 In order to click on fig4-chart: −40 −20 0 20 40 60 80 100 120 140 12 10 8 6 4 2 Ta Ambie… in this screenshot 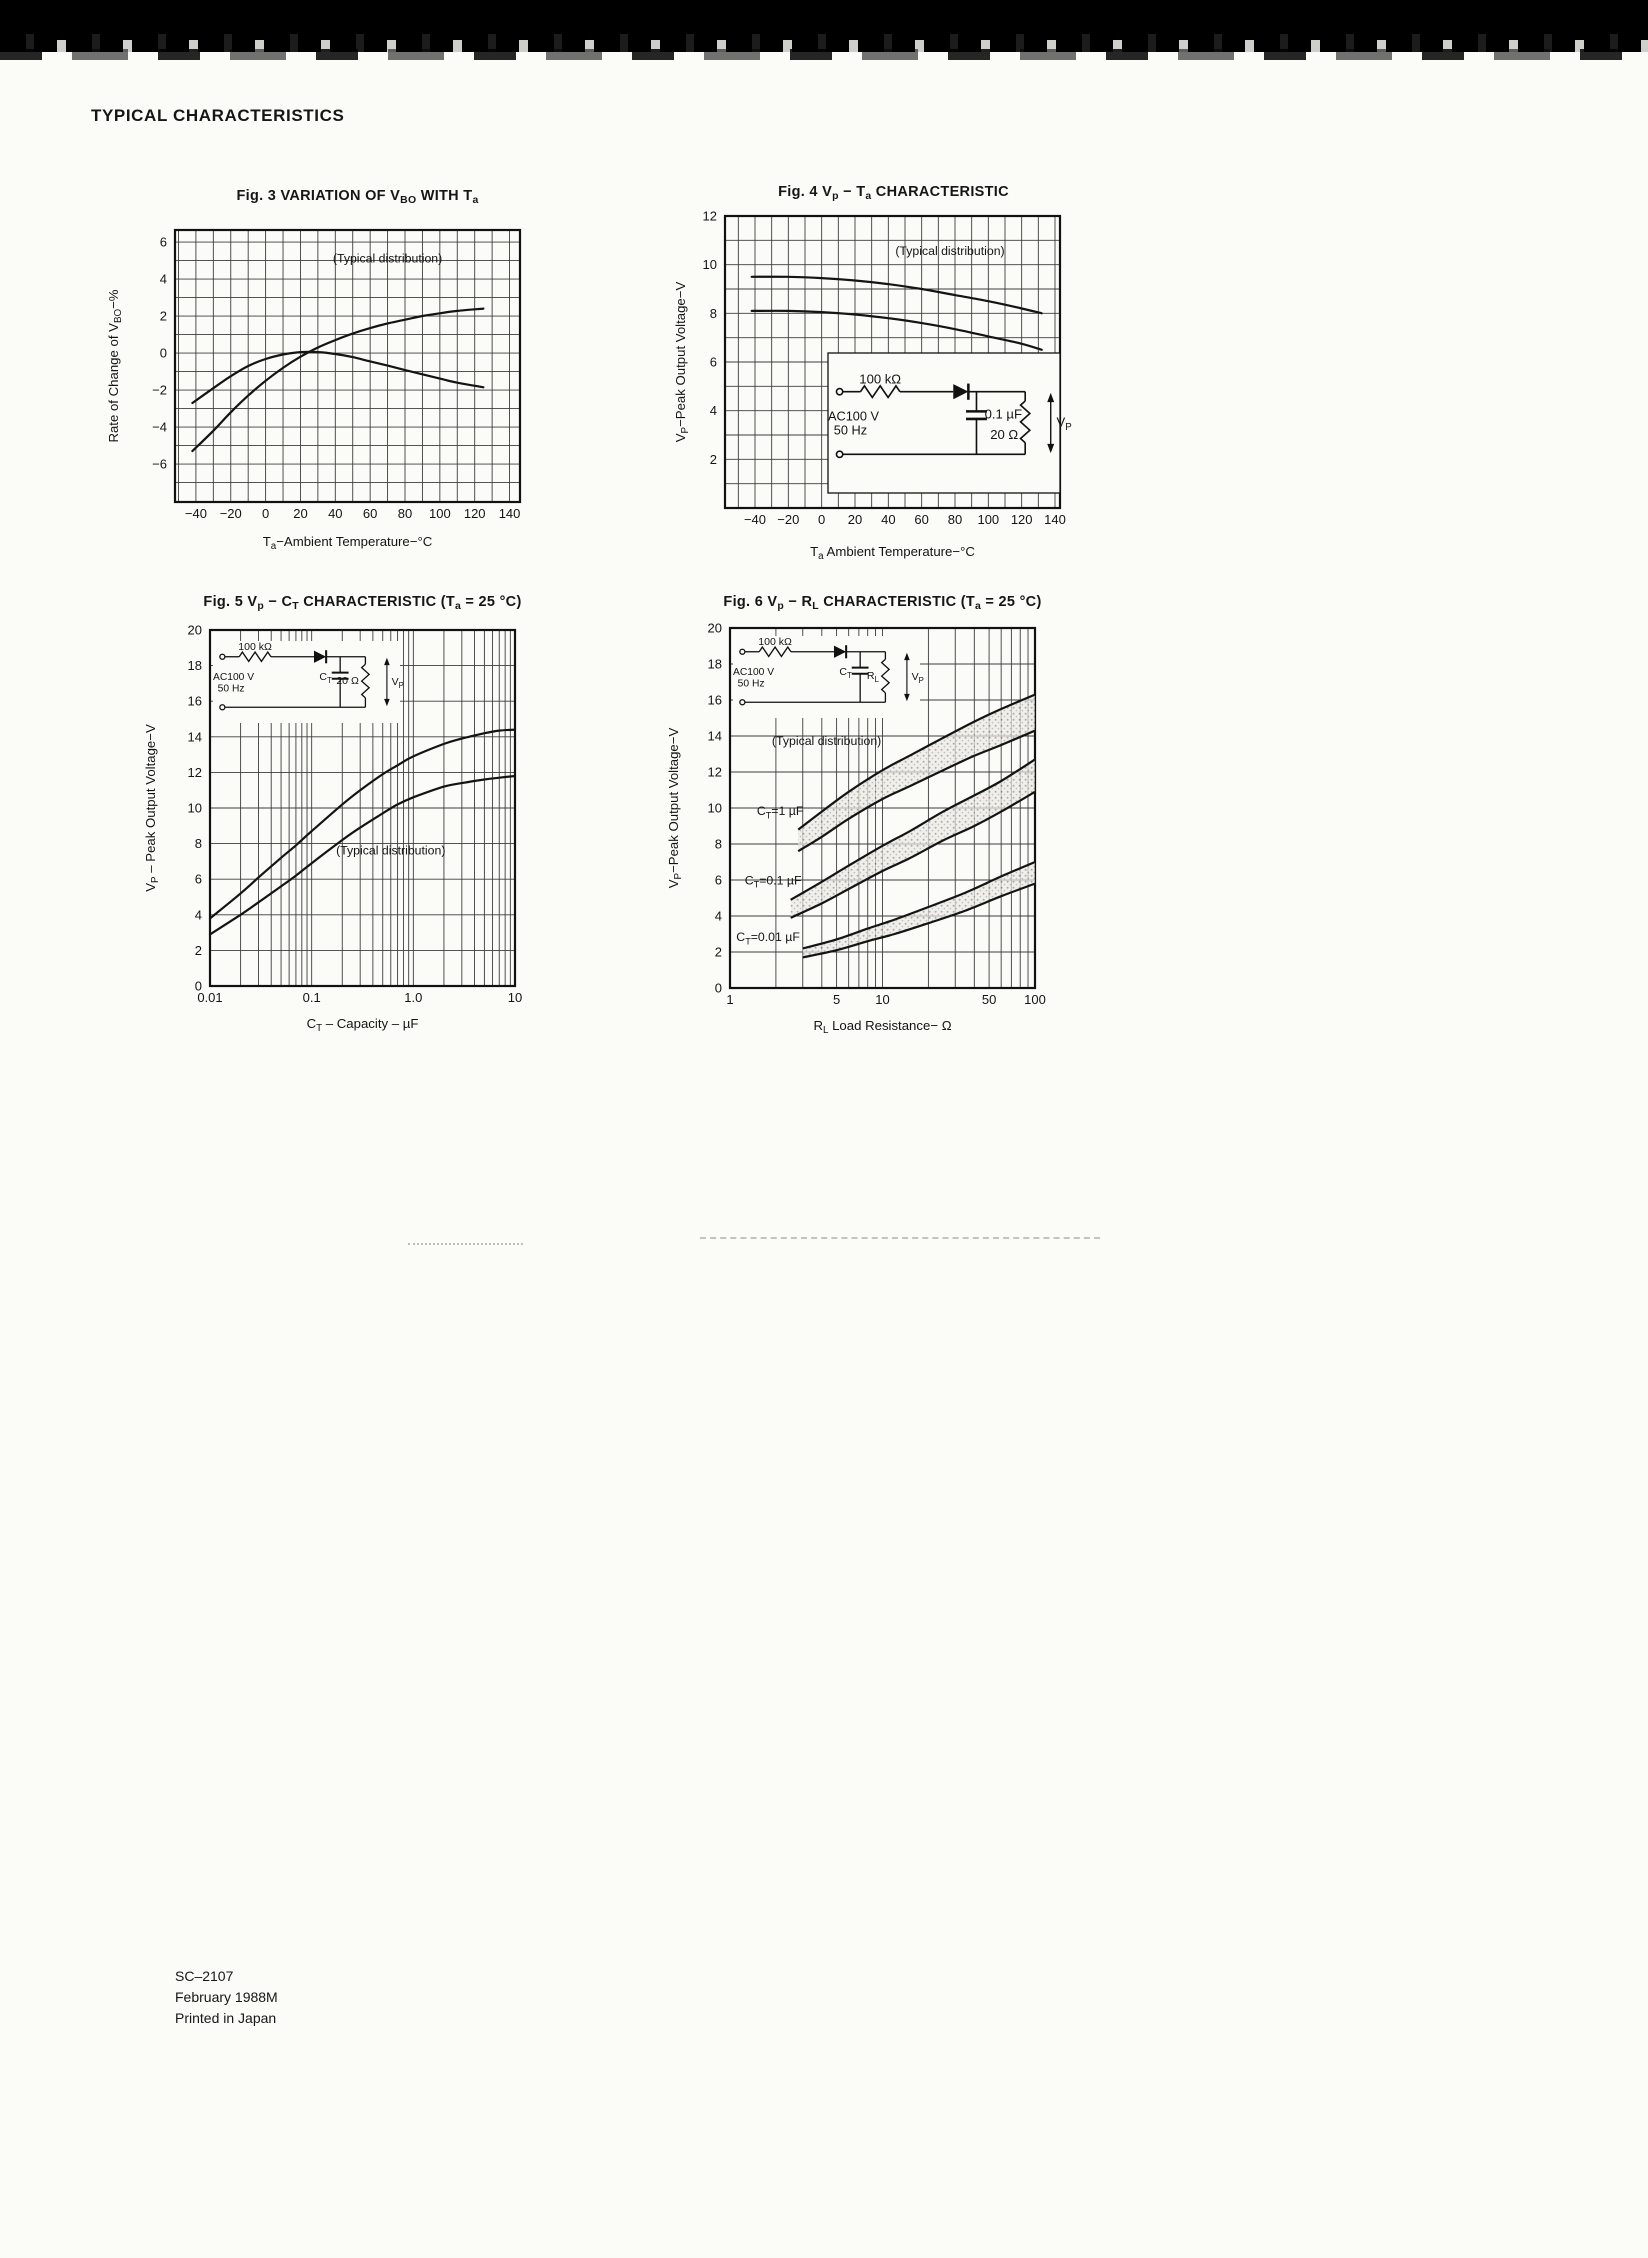, I will do `click(872, 386)`.